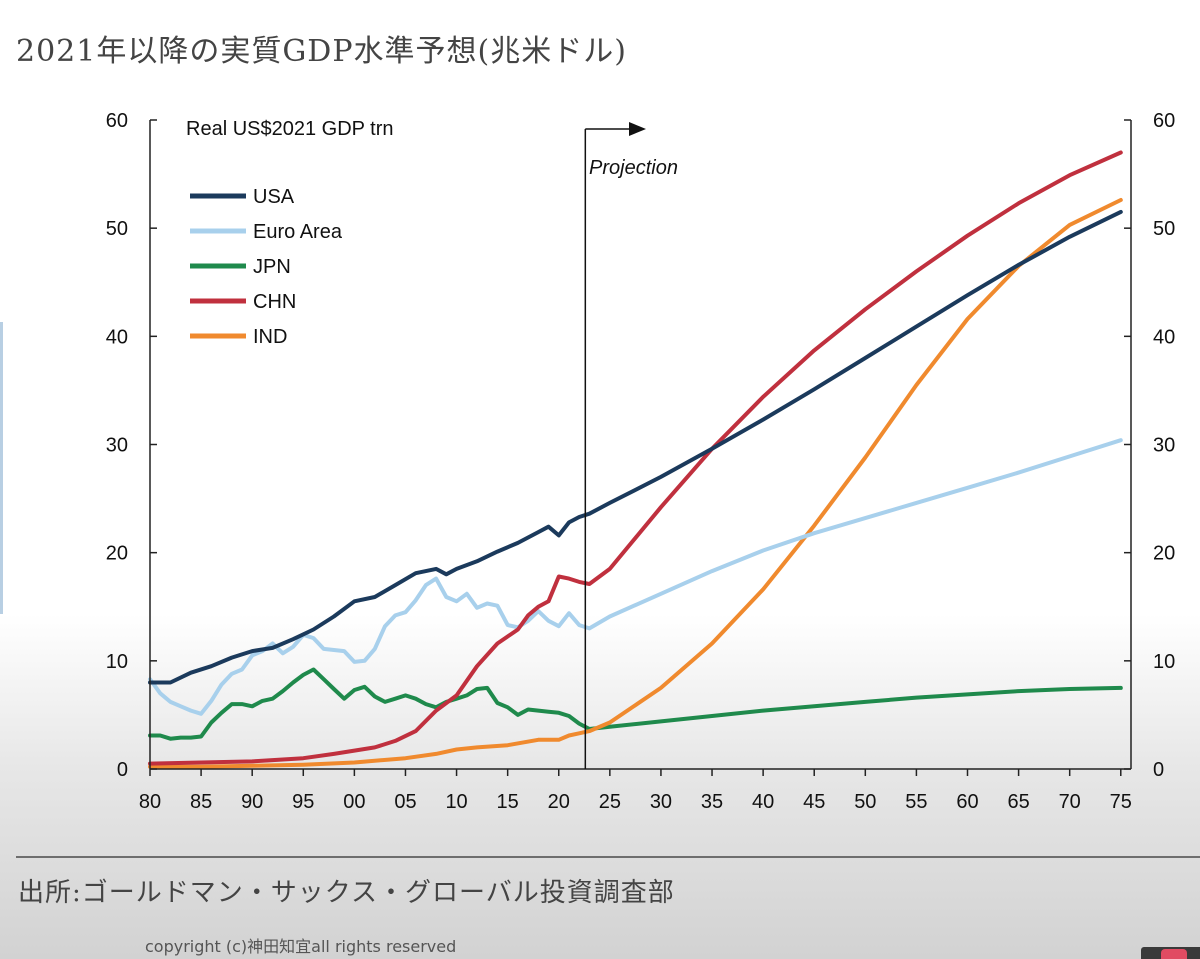 The height and width of the screenshot is (959, 1200). What do you see at coordinates (865, 802) in the screenshot?
I see `x-tick-label: 50` at bounding box center [865, 802].